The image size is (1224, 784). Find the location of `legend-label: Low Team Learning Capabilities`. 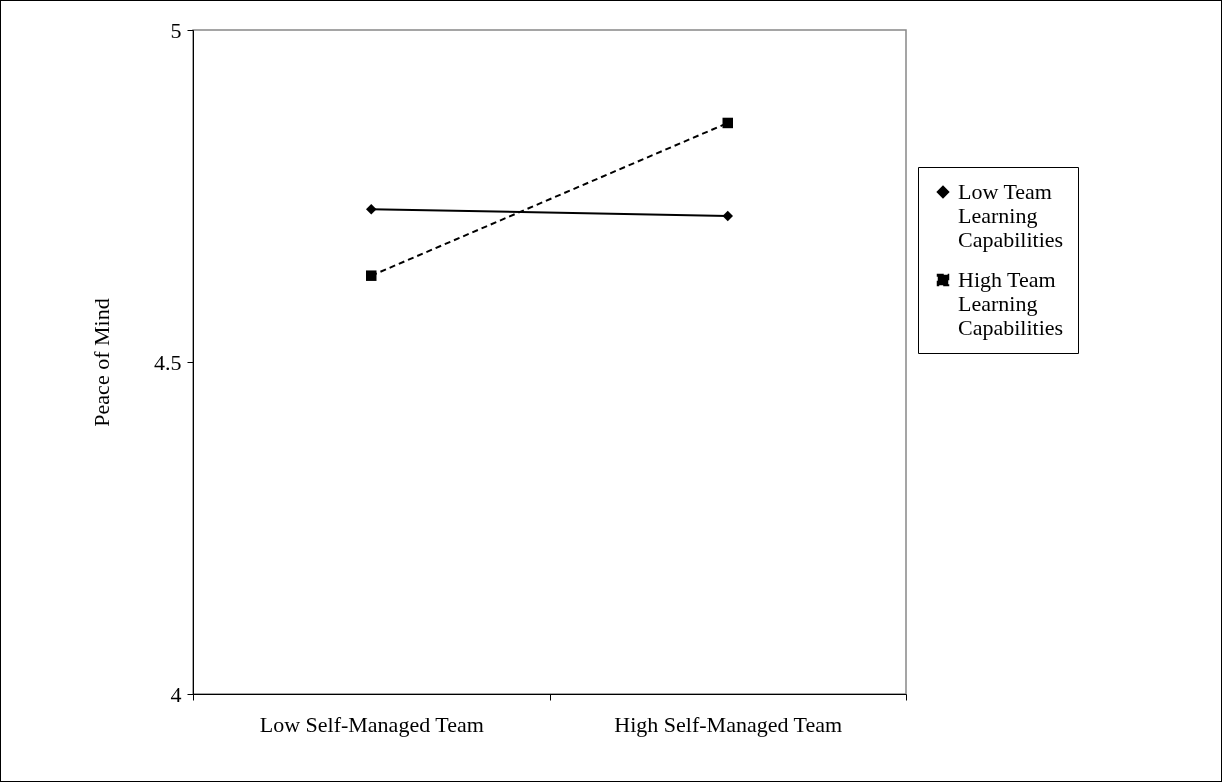

legend-label: Low Team Learning Capabilities is located at coordinates (1011, 215).